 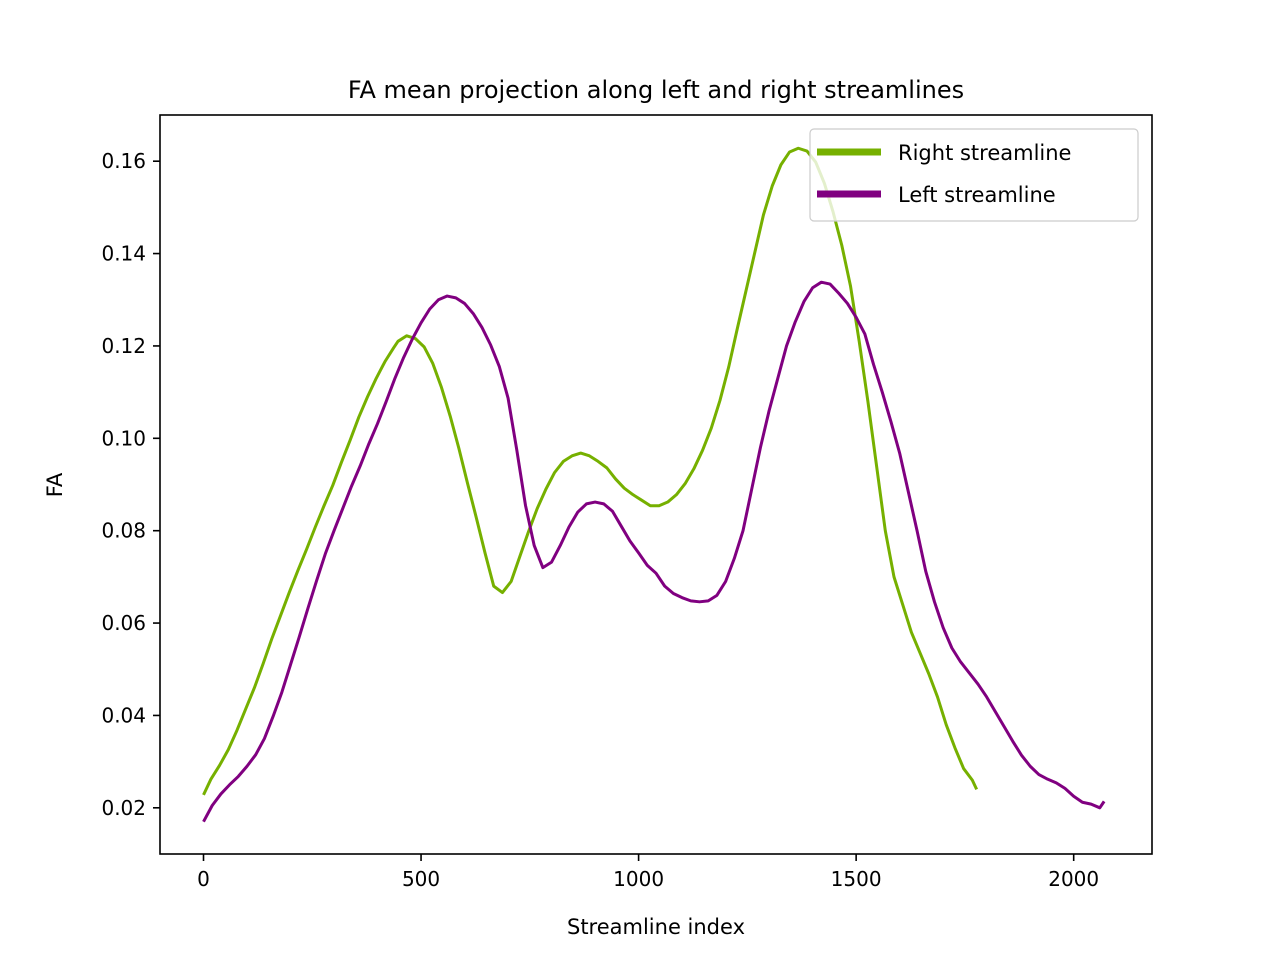 What do you see at coordinates (123, 438) in the screenshot?
I see `y-tick-label: 0.10` at bounding box center [123, 438].